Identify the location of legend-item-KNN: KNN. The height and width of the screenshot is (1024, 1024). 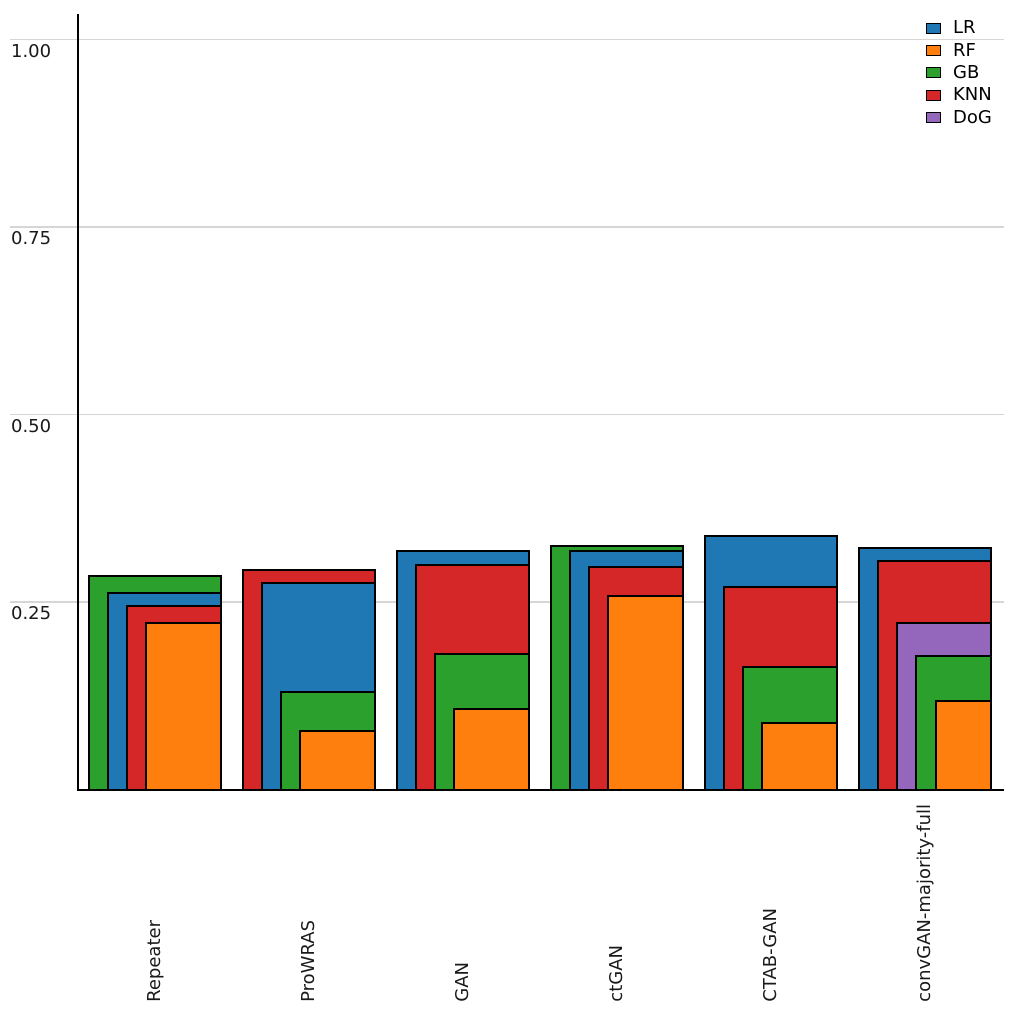
(959, 95).